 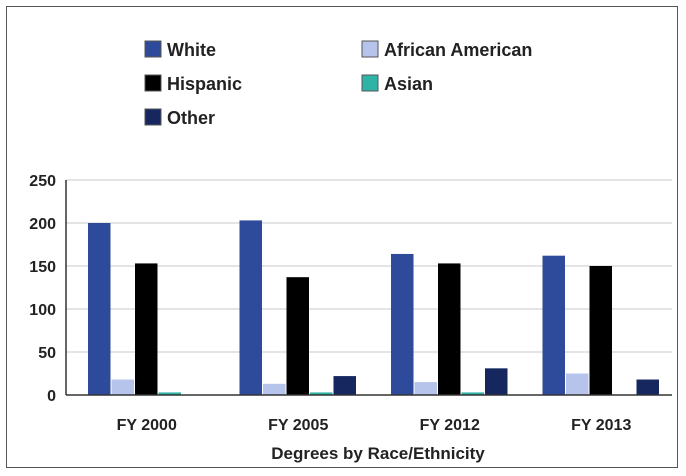 What do you see at coordinates (204, 84) in the screenshot?
I see `legend-label-hispanic: Hispanic` at bounding box center [204, 84].